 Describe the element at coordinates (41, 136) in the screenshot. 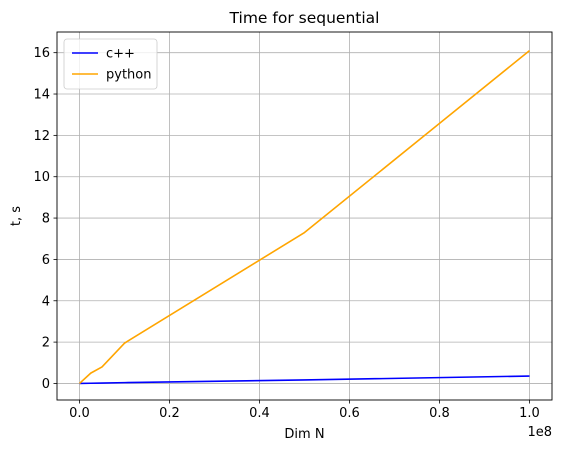

I see `y-tick-label: 12` at that location.